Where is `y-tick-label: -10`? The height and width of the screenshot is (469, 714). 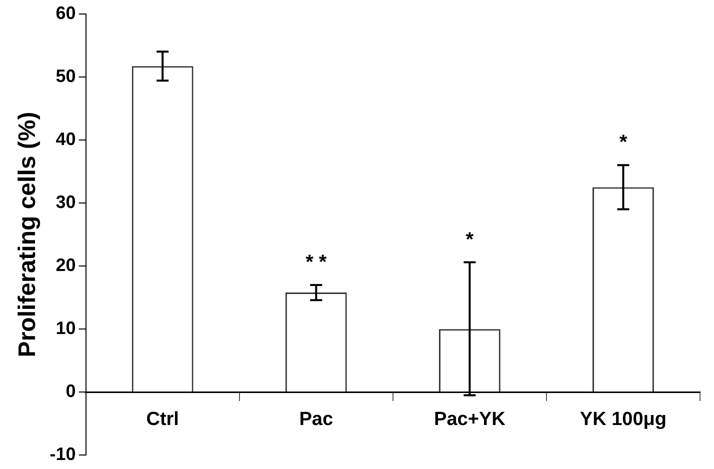 y-tick-label: -10 is located at coordinates (63, 454).